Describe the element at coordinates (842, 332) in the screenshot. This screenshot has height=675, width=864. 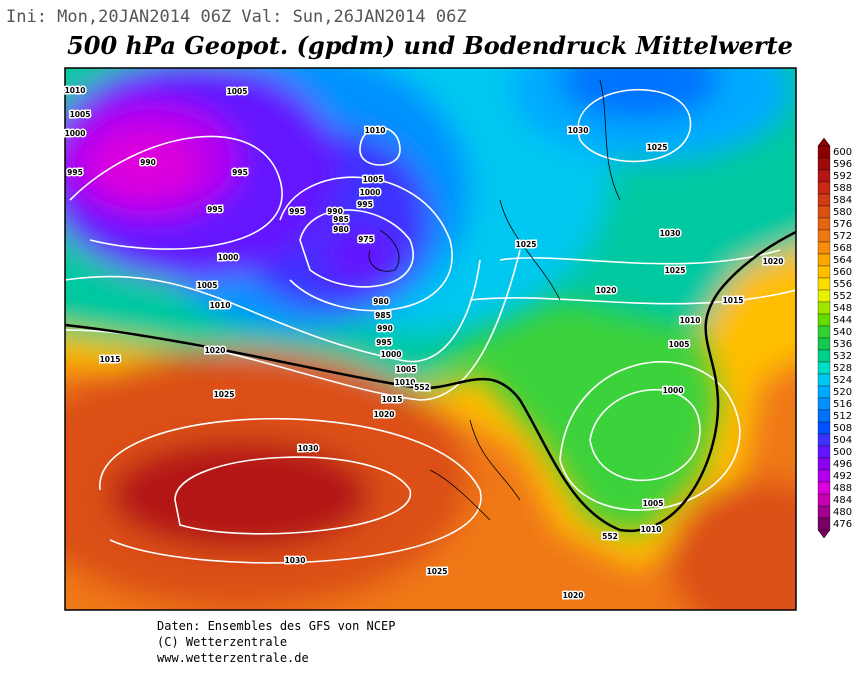
I see `legend-label: 540` at that location.